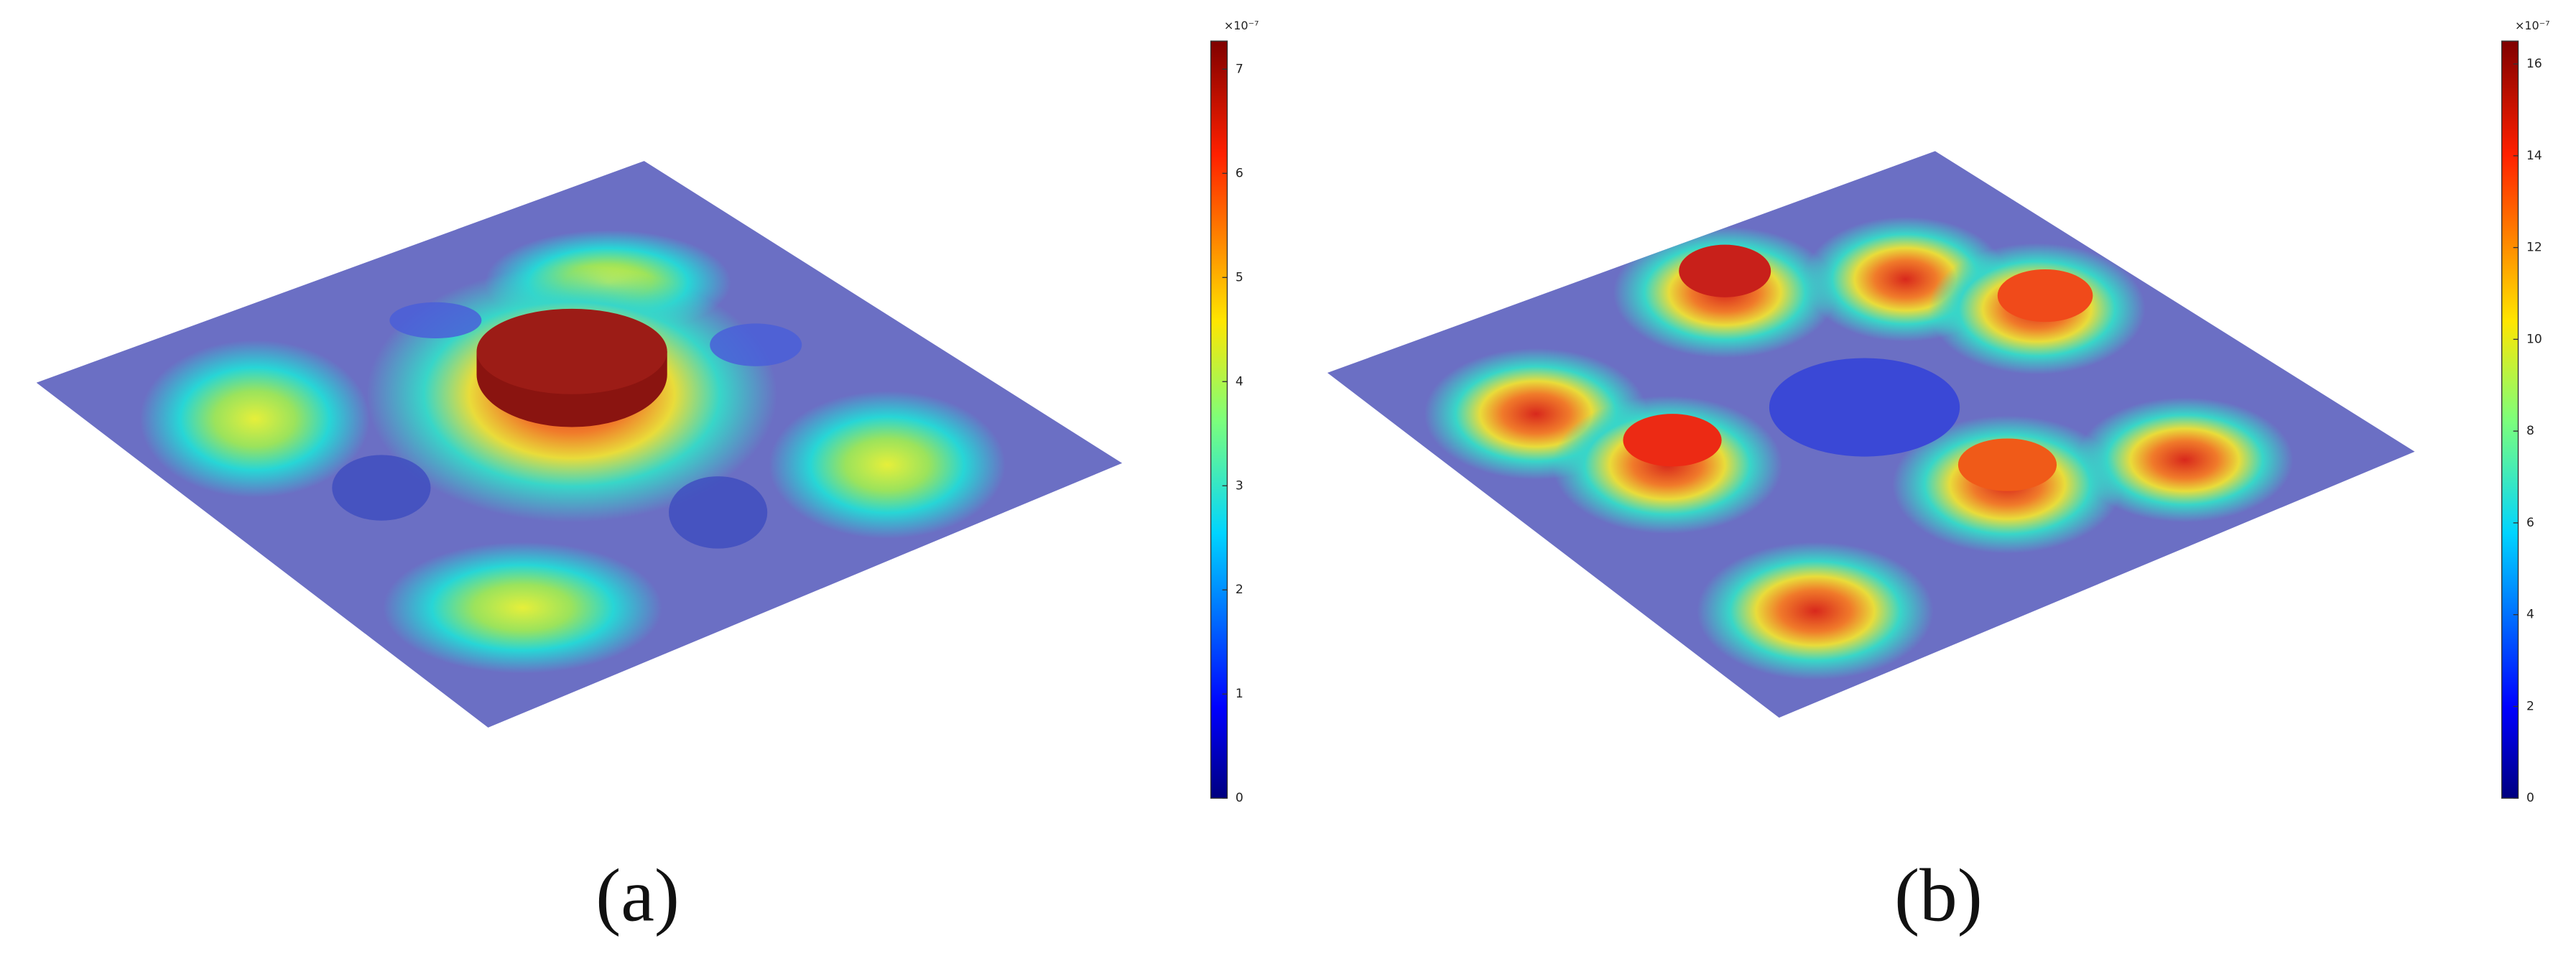 The height and width of the screenshot is (969, 2576). I want to click on colorbar-tick-label: 1, so click(1239, 694).